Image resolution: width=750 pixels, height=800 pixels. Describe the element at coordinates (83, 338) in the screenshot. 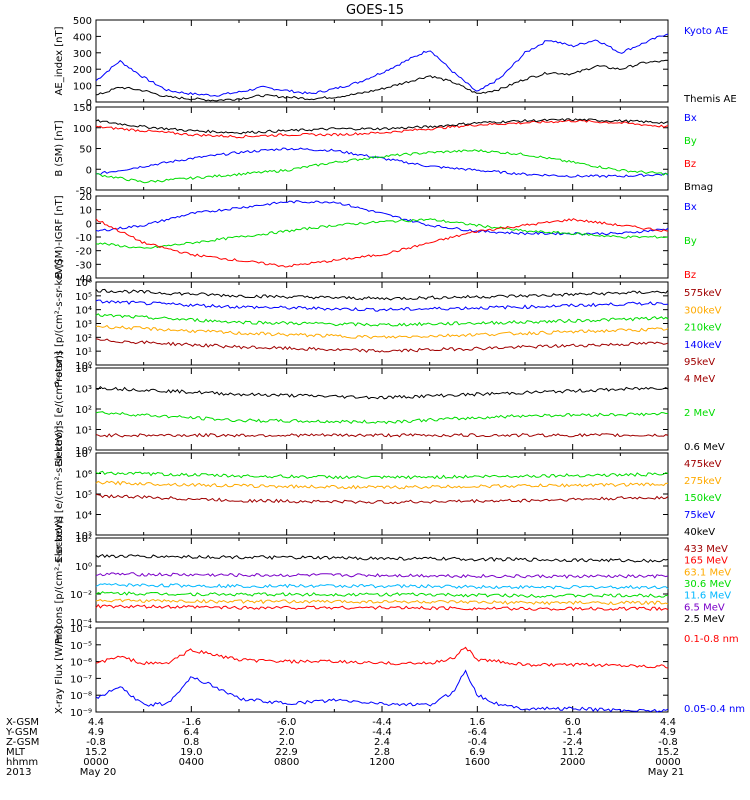

I see `panel-4-ytick-label: 10²` at that location.